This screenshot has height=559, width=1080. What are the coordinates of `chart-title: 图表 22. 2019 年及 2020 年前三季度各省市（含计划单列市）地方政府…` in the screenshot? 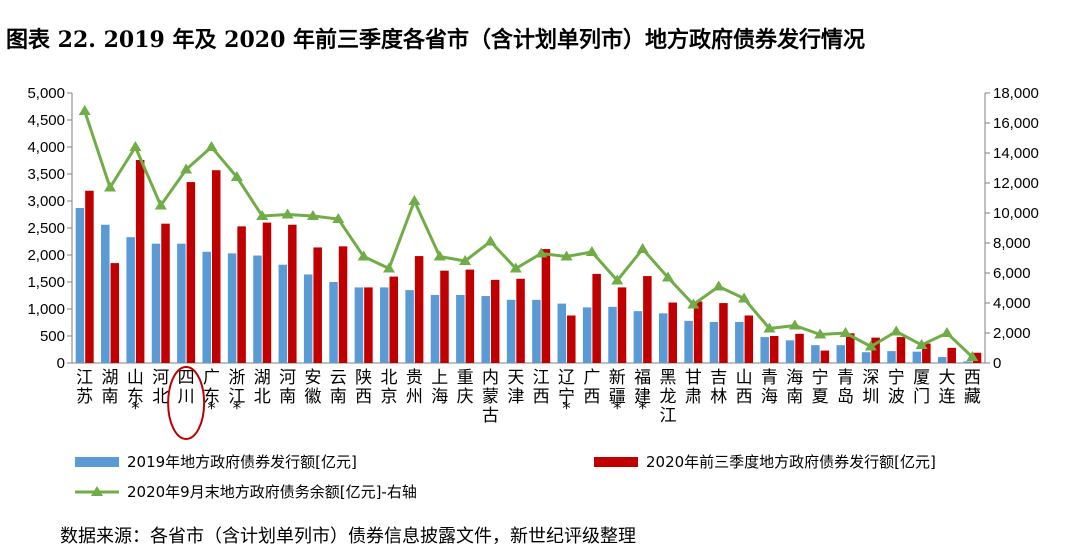 It's located at (436, 40).